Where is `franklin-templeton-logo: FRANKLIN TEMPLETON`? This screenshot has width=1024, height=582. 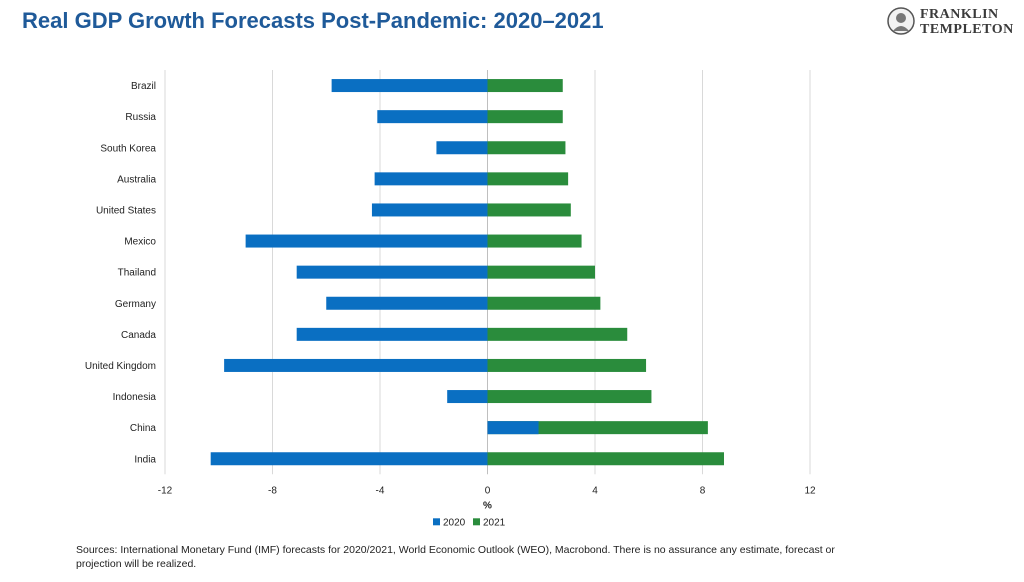
franklin-templeton-logo: FRANKLIN TEMPLETON is located at coordinates (951, 23).